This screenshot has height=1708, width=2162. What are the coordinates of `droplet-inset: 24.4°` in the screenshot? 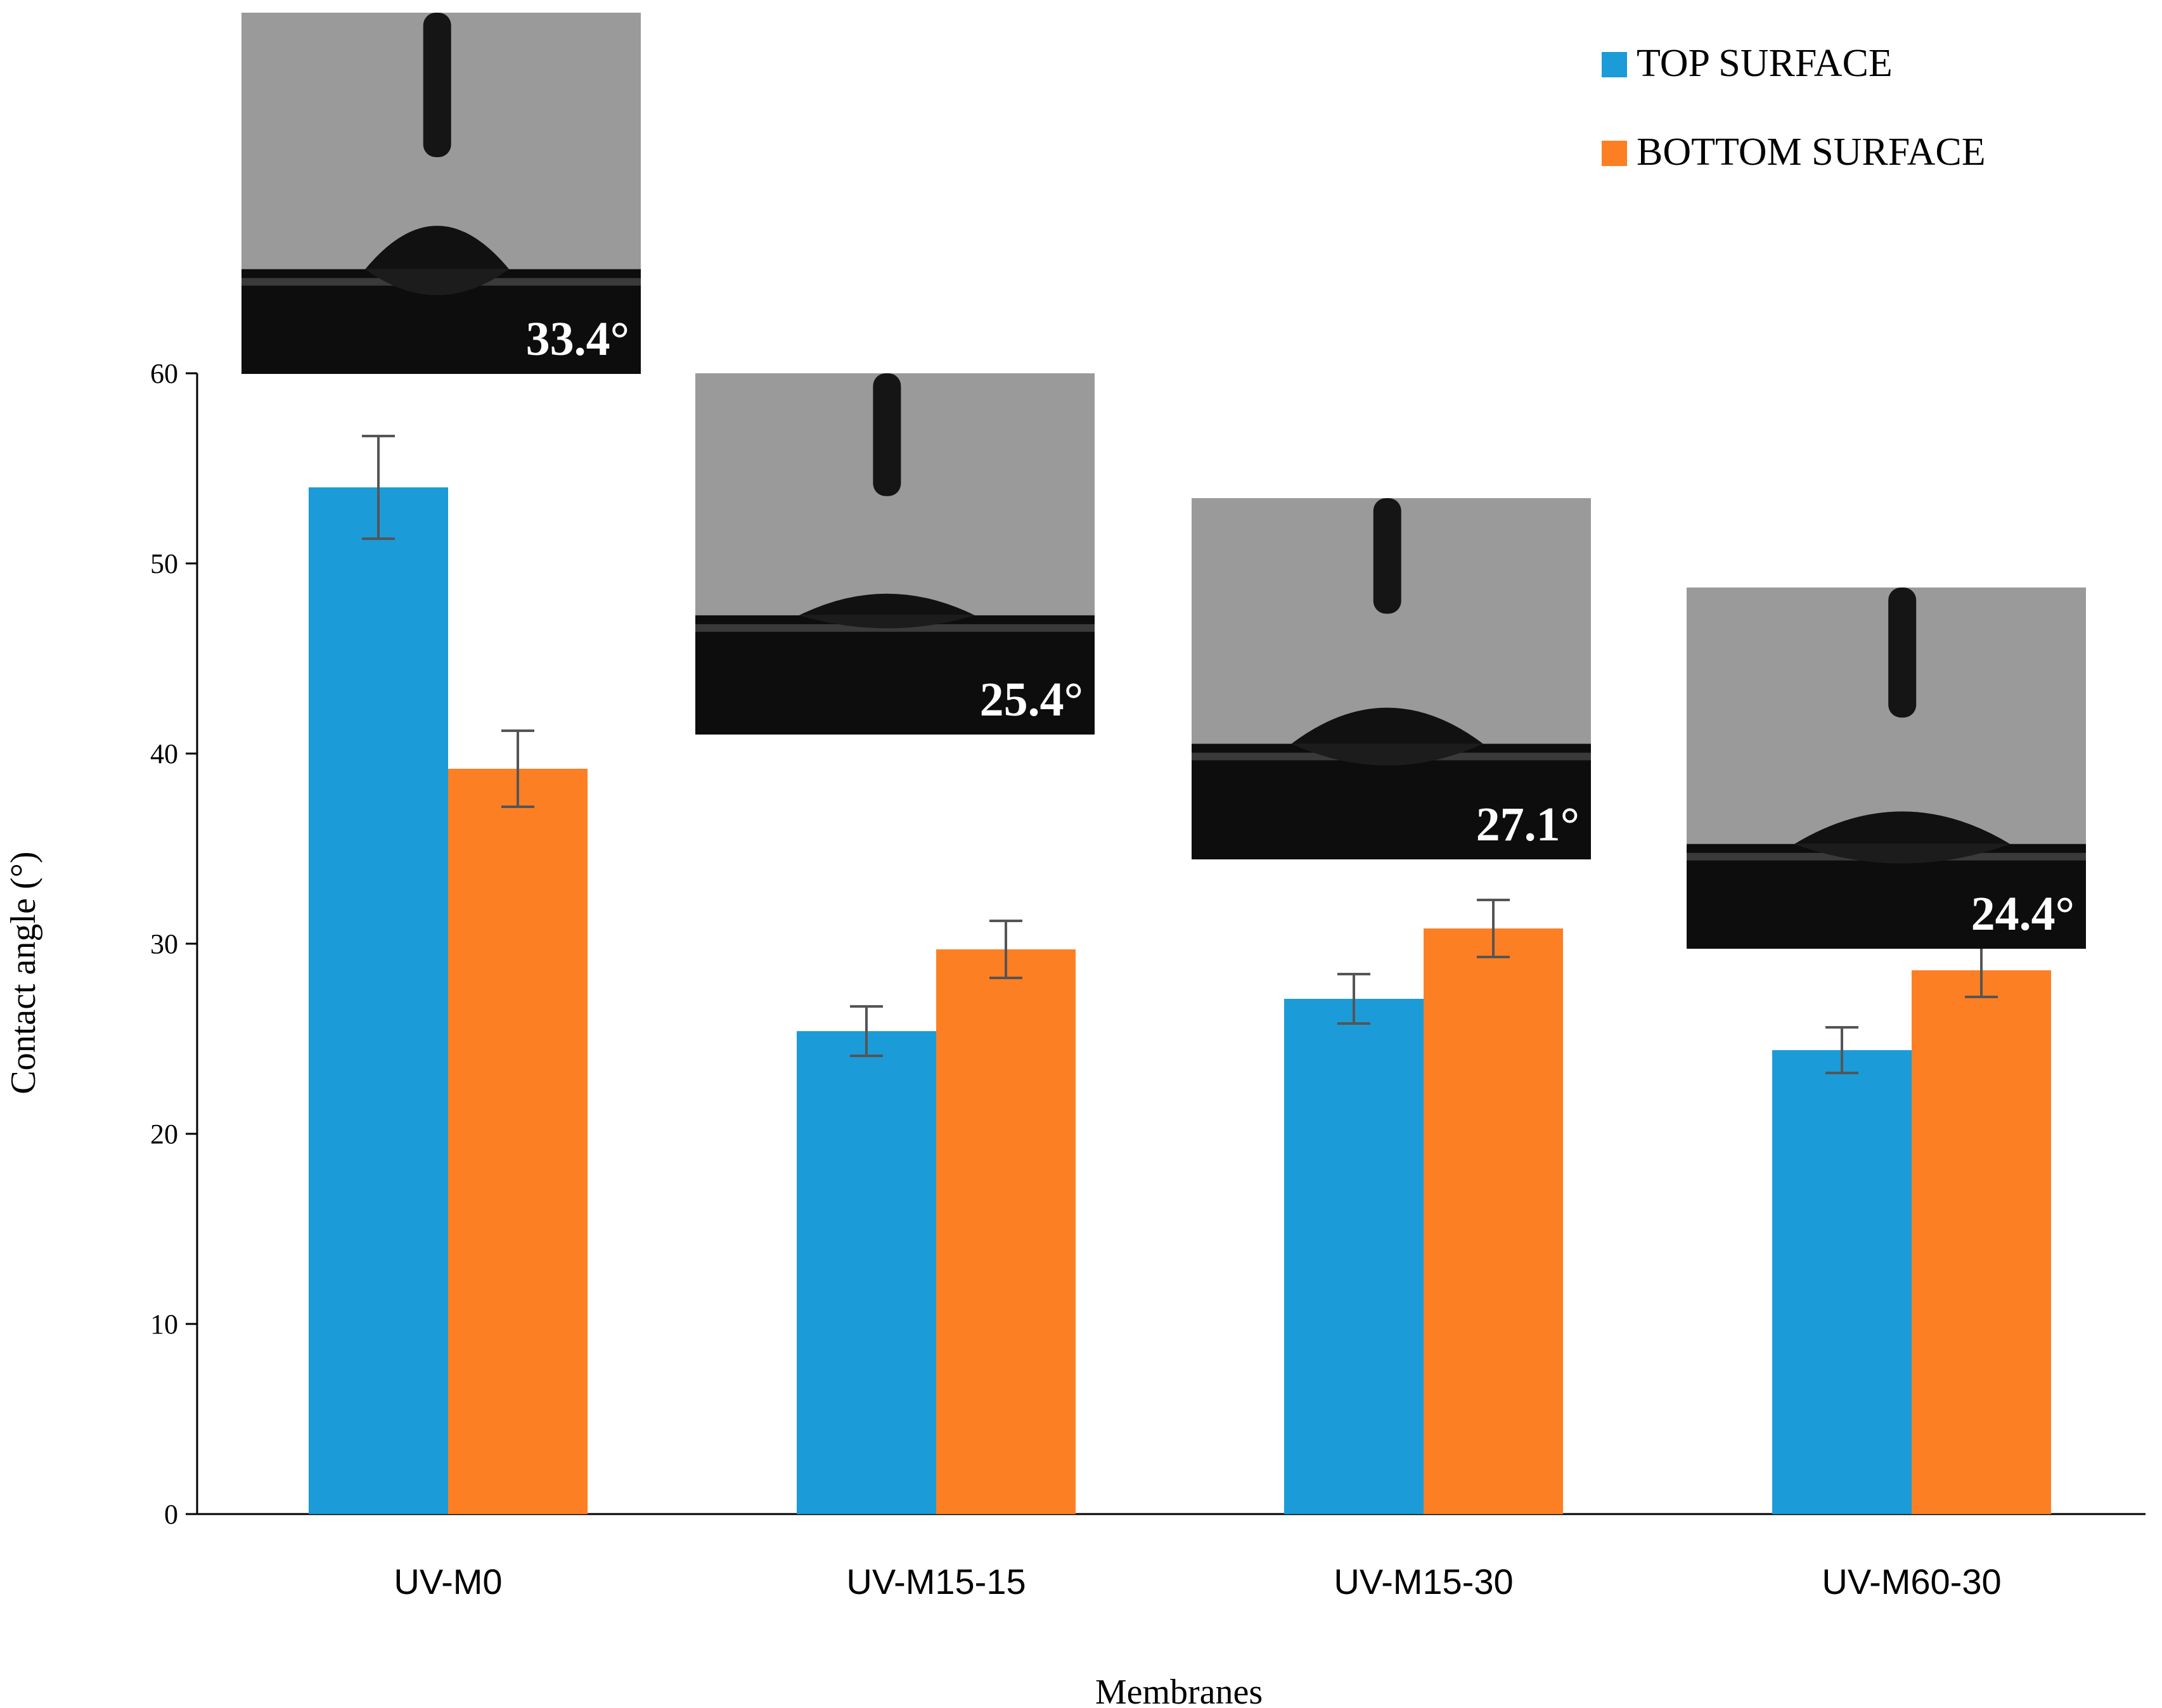 It's located at (1886, 768).